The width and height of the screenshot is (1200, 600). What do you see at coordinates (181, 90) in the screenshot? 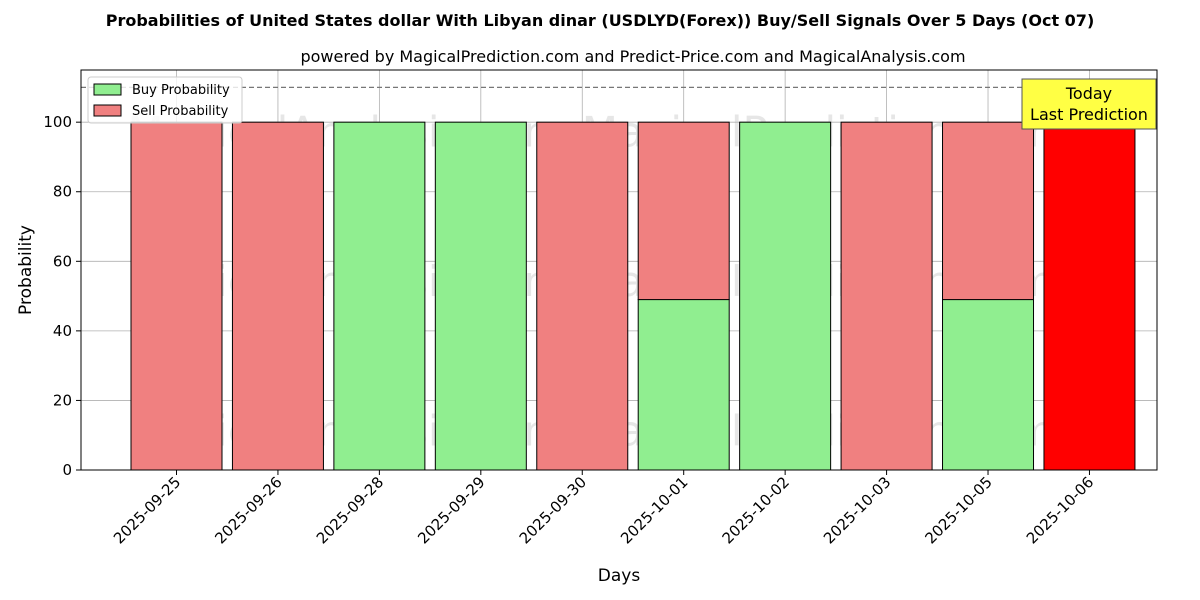
I see `legend-label: Buy Probability` at bounding box center [181, 90].